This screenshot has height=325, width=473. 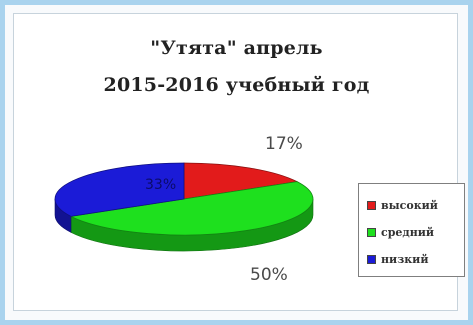 What do you see at coordinates (284, 144) in the screenshot?
I see `data-label-high: 17%` at bounding box center [284, 144].